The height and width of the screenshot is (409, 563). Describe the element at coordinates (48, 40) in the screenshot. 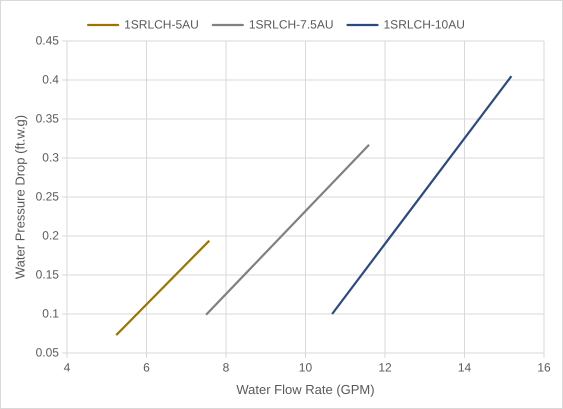

I see `y-tick-label: 0.45` at that location.